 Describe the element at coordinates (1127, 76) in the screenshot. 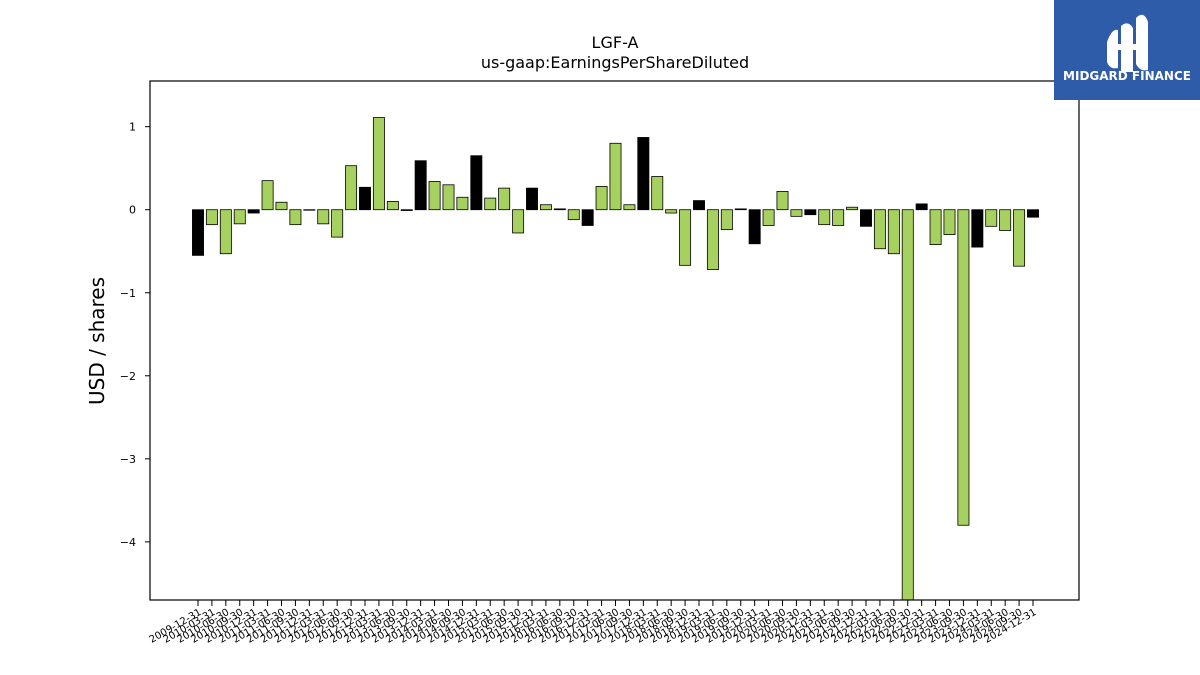

I see `logo-text: MIDGARD FINANCE` at that location.